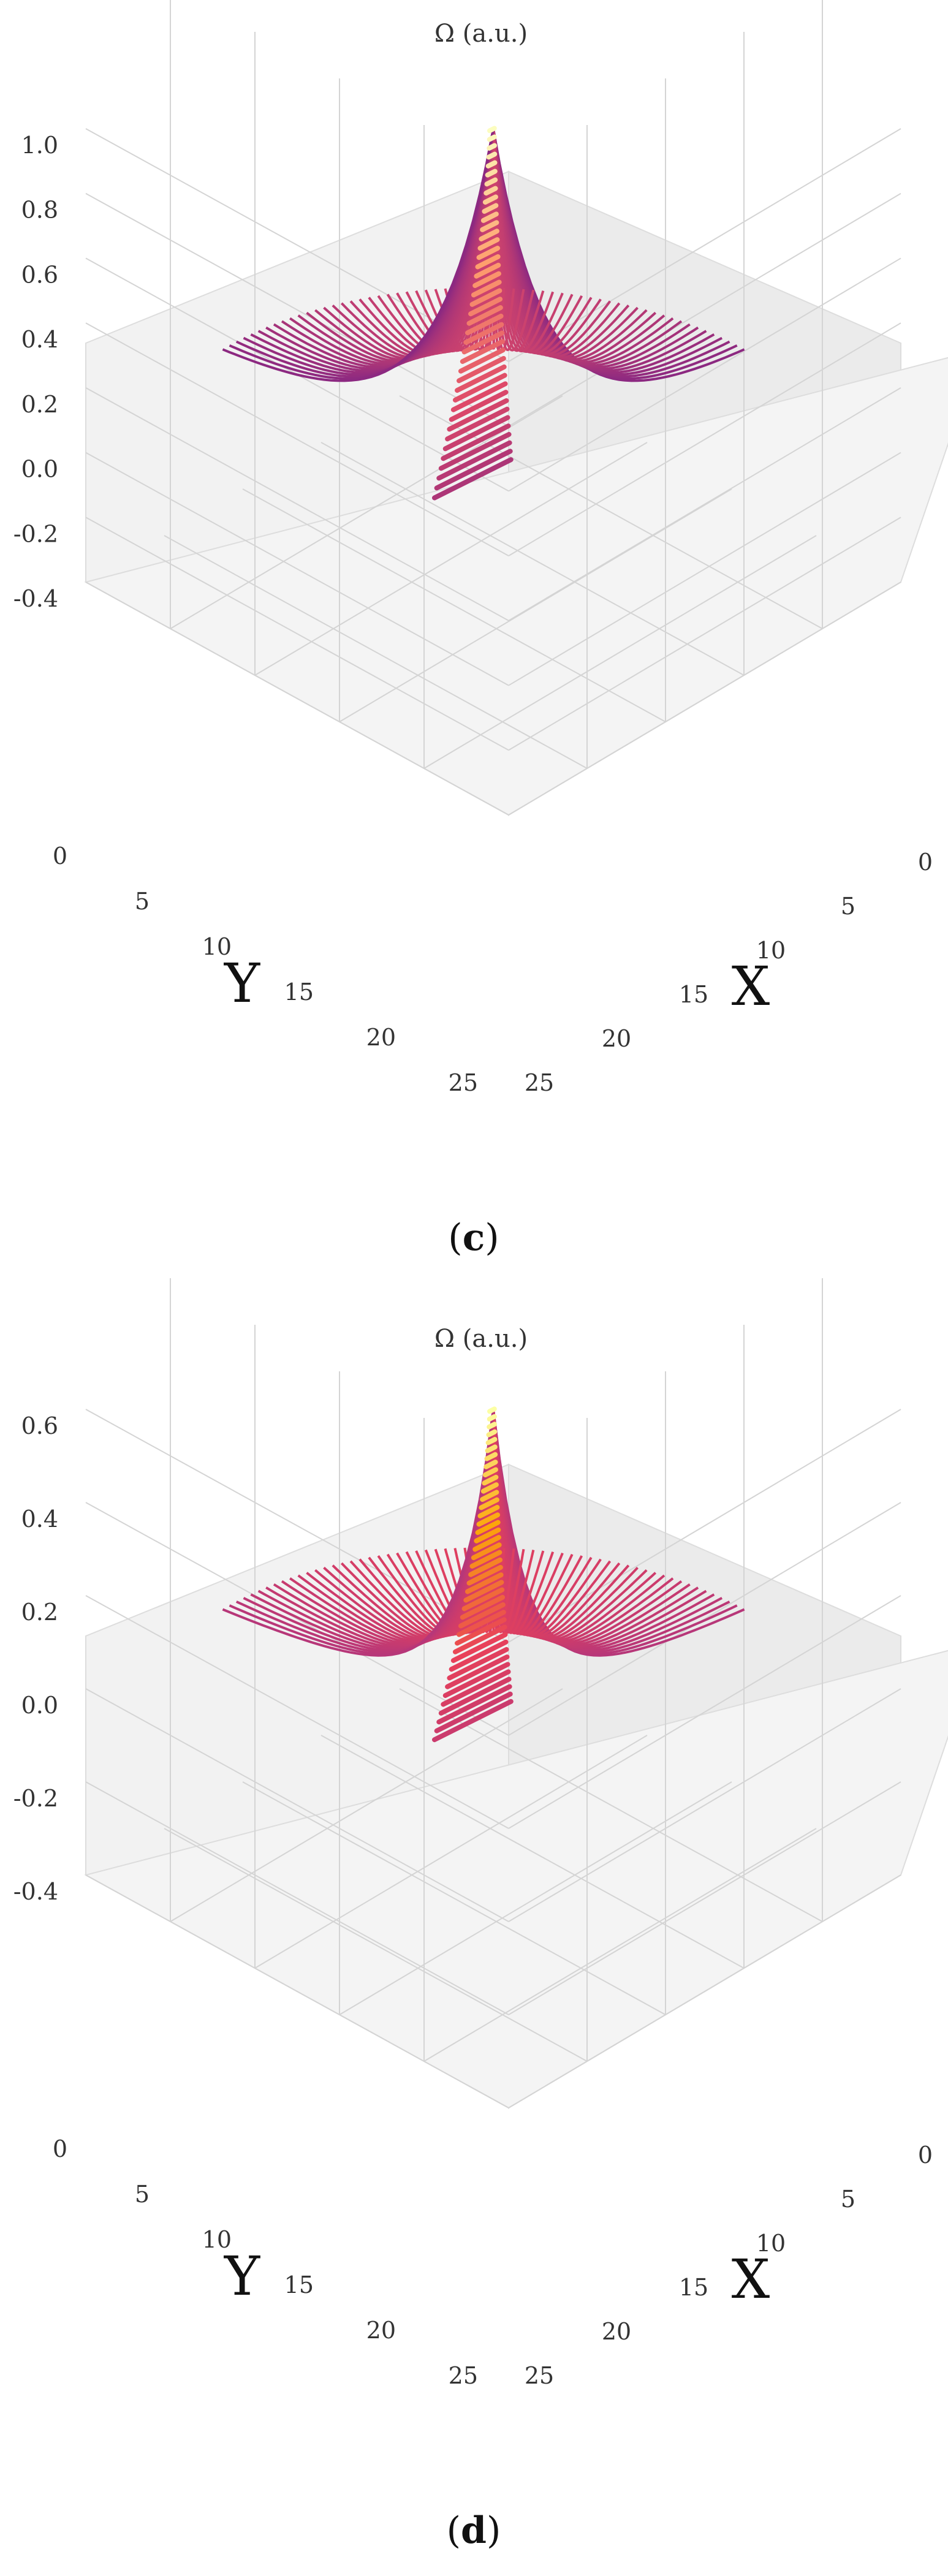 Image resolution: width=948 pixels, height=2576 pixels. Describe the element at coordinates (729, 973) in the screenshot. I see `x-axis: 0 5 10 15 20 25 X` at that location.